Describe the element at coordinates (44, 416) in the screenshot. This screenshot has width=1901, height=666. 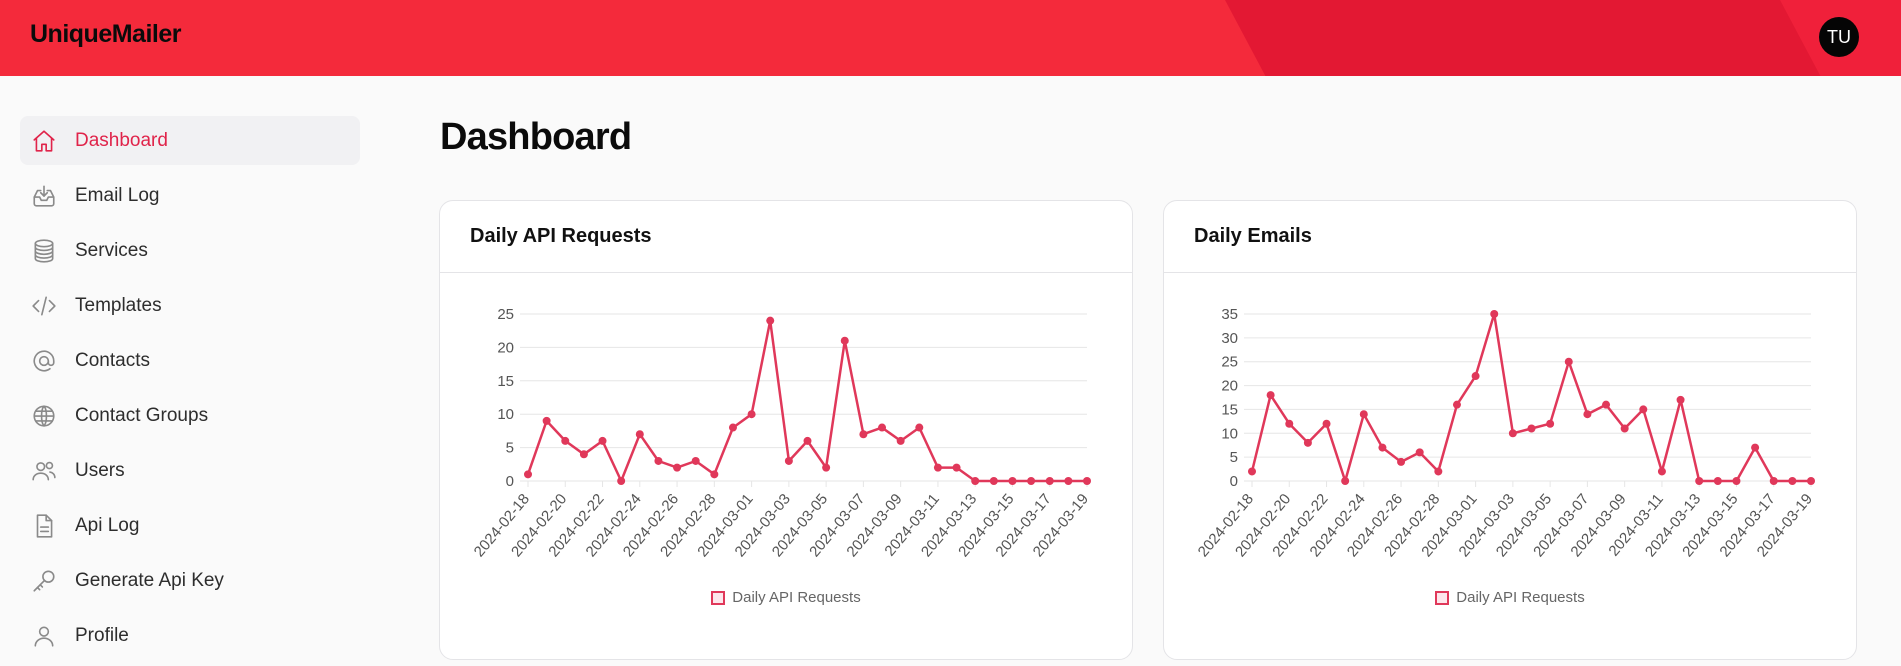
I see `globe-icon` at that location.